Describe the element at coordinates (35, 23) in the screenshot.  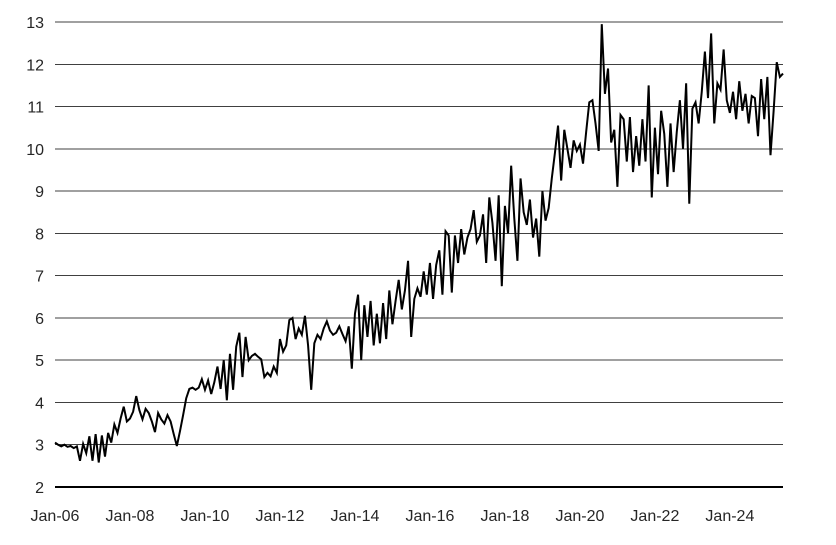
I see `y-axis-tick-label: 13` at that location.